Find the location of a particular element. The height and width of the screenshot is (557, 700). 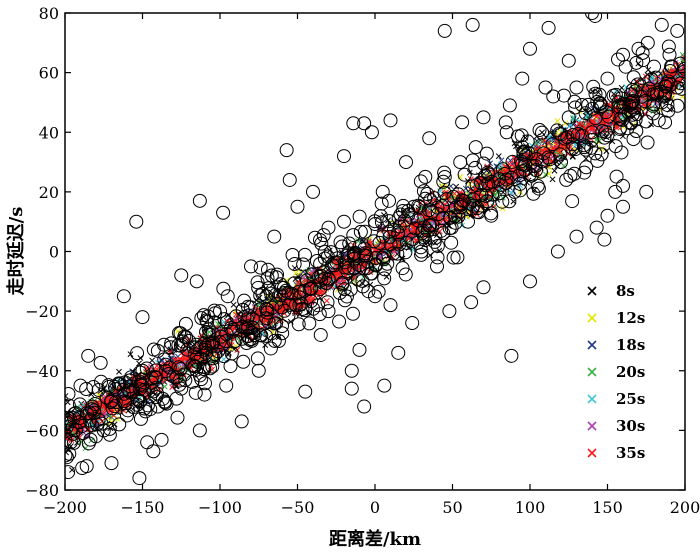

legend-label: 12s is located at coordinates (630, 318).